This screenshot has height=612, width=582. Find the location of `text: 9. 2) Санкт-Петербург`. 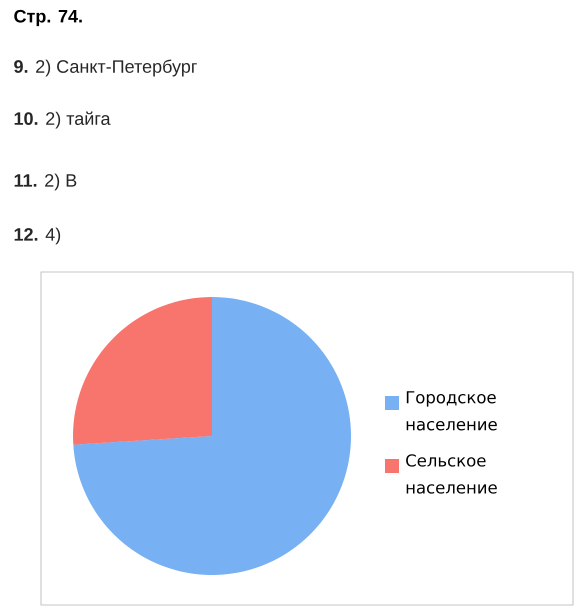

text: 9. 2) Санкт-Петербург is located at coordinates (105, 68).